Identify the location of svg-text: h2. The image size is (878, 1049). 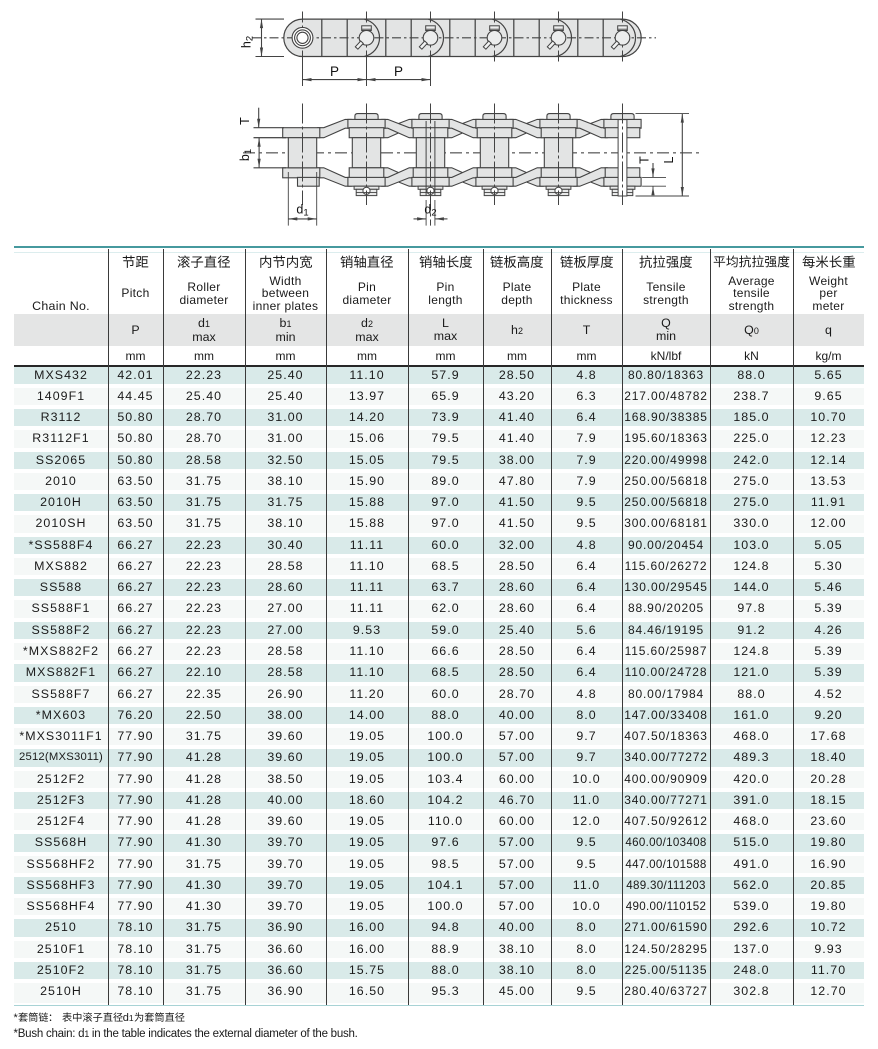
(248, 42).